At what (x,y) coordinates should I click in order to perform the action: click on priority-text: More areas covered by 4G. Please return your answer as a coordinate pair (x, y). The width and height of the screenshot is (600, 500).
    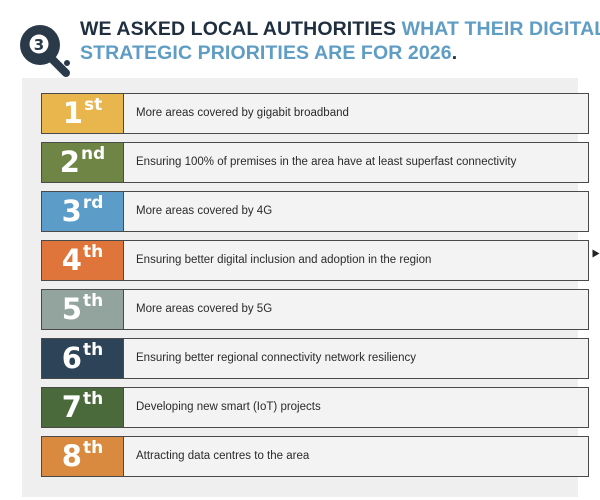
    Looking at the image, I should click on (204, 211).